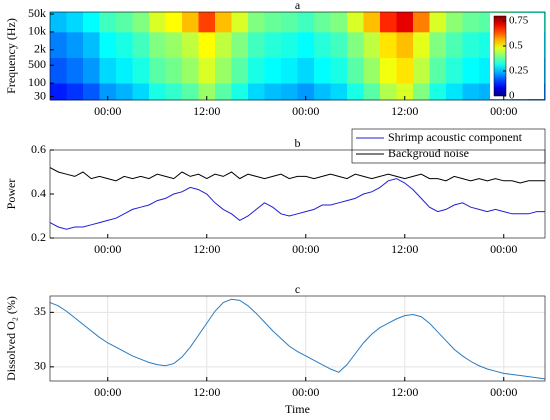 The image size is (550, 420). I want to click on colorbar-tick-label: 0.5, so click(516, 46).